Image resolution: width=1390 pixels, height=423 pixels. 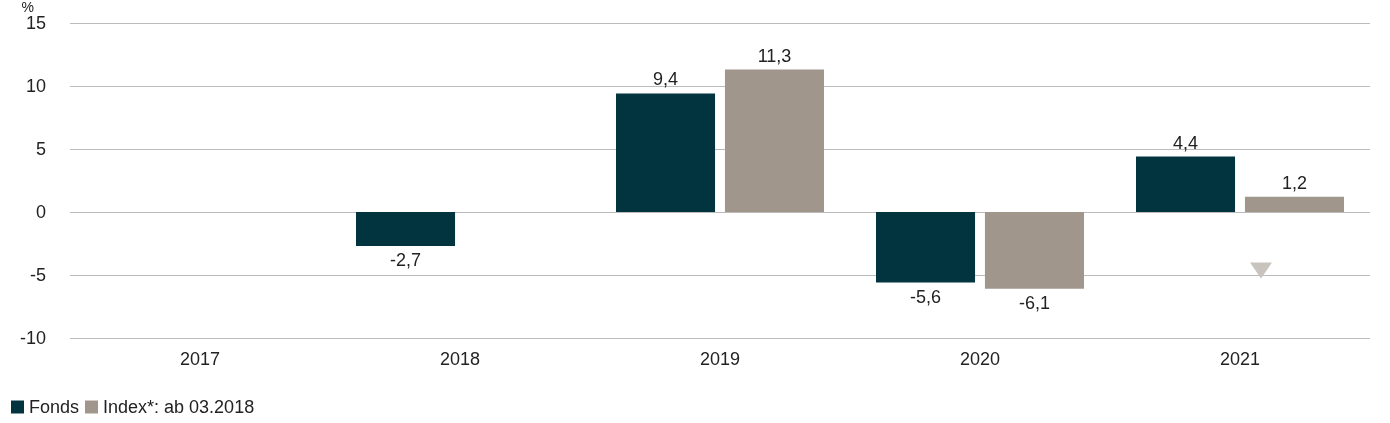 I want to click on legend-label: Index*: ab 03.2018, so click(x=179, y=407).